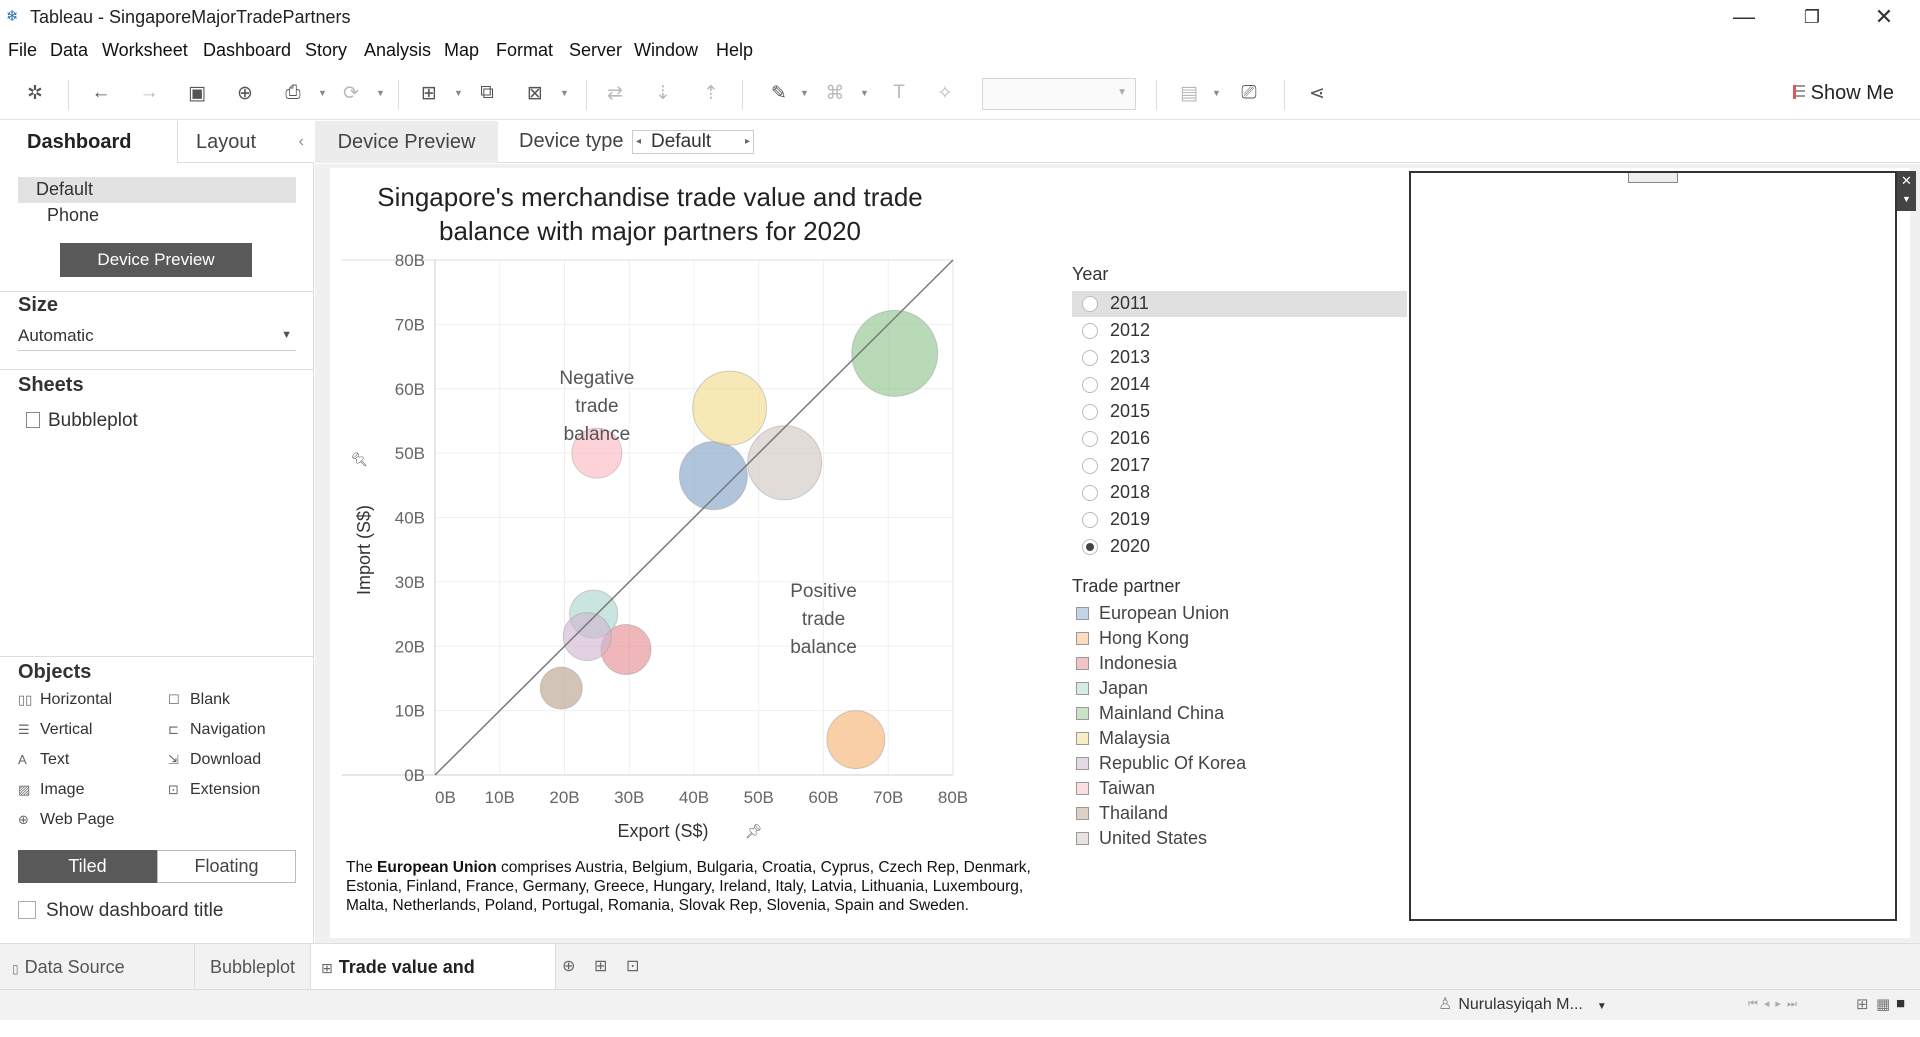 This screenshot has height=1037, width=1920. Describe the element at coordinates (1239, 493) in the screenshot. I see `year-option-2018: 2018` at that location.